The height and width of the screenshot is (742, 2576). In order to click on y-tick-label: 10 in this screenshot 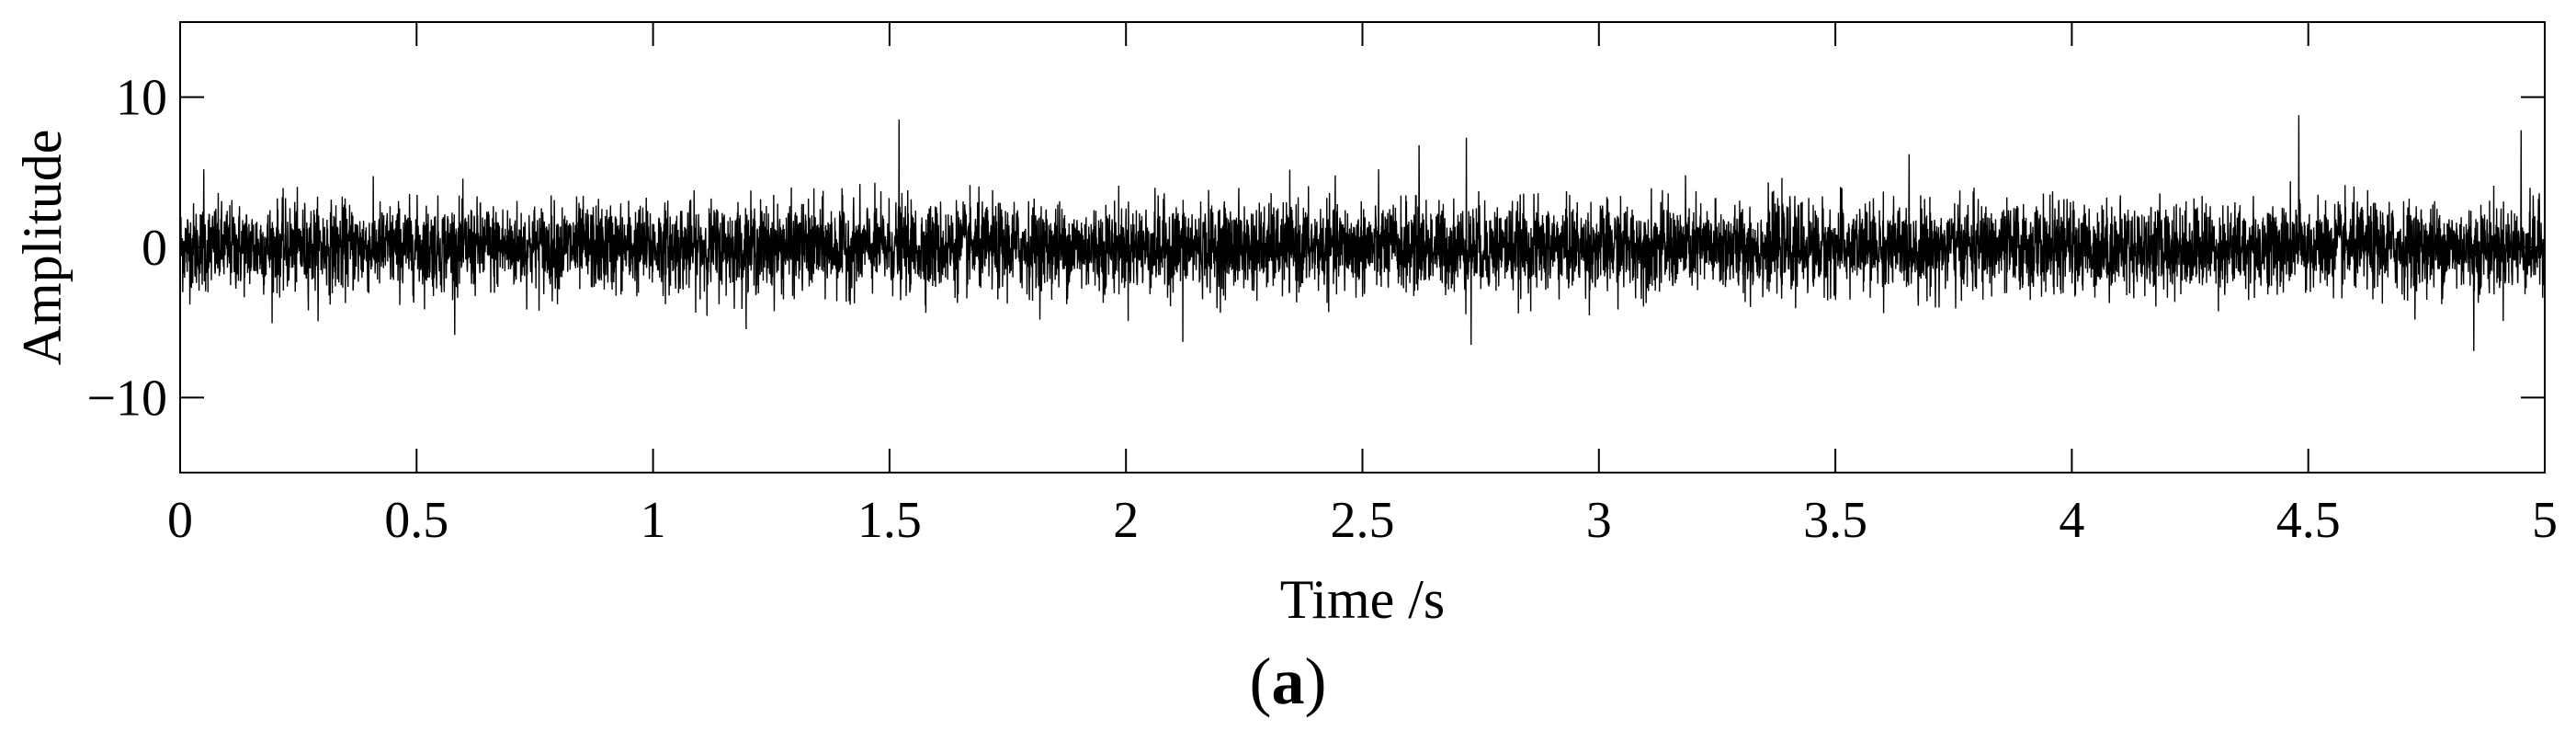, I will do `click(141, 98)`.